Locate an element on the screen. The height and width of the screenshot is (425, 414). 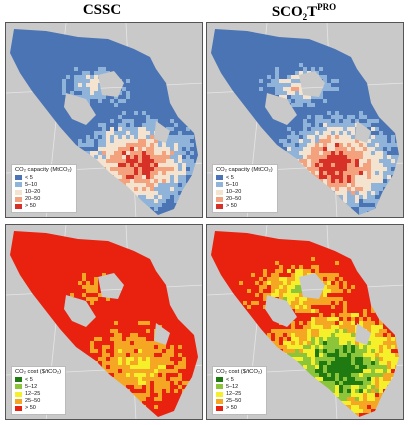
cost-sco2tpro-legend: CO₂ cost ($/tCO₂) < 5 5–12 12–25 25–50 > 50 is located at coordinates (240, 390).